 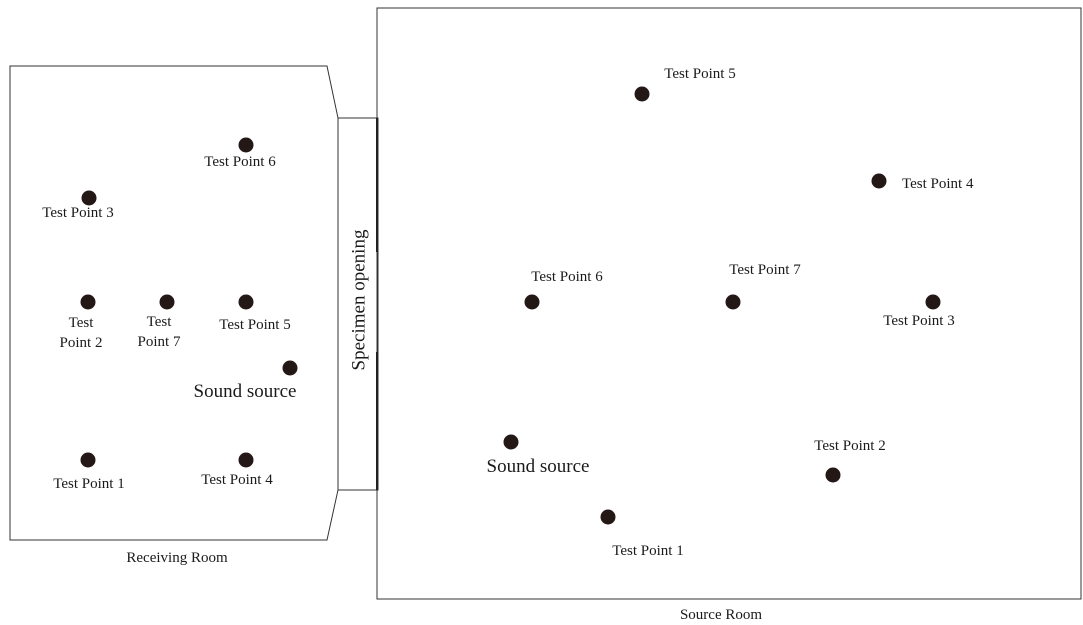 I want to click on recv-test-point-6-marker, so click(x=246, y=145).